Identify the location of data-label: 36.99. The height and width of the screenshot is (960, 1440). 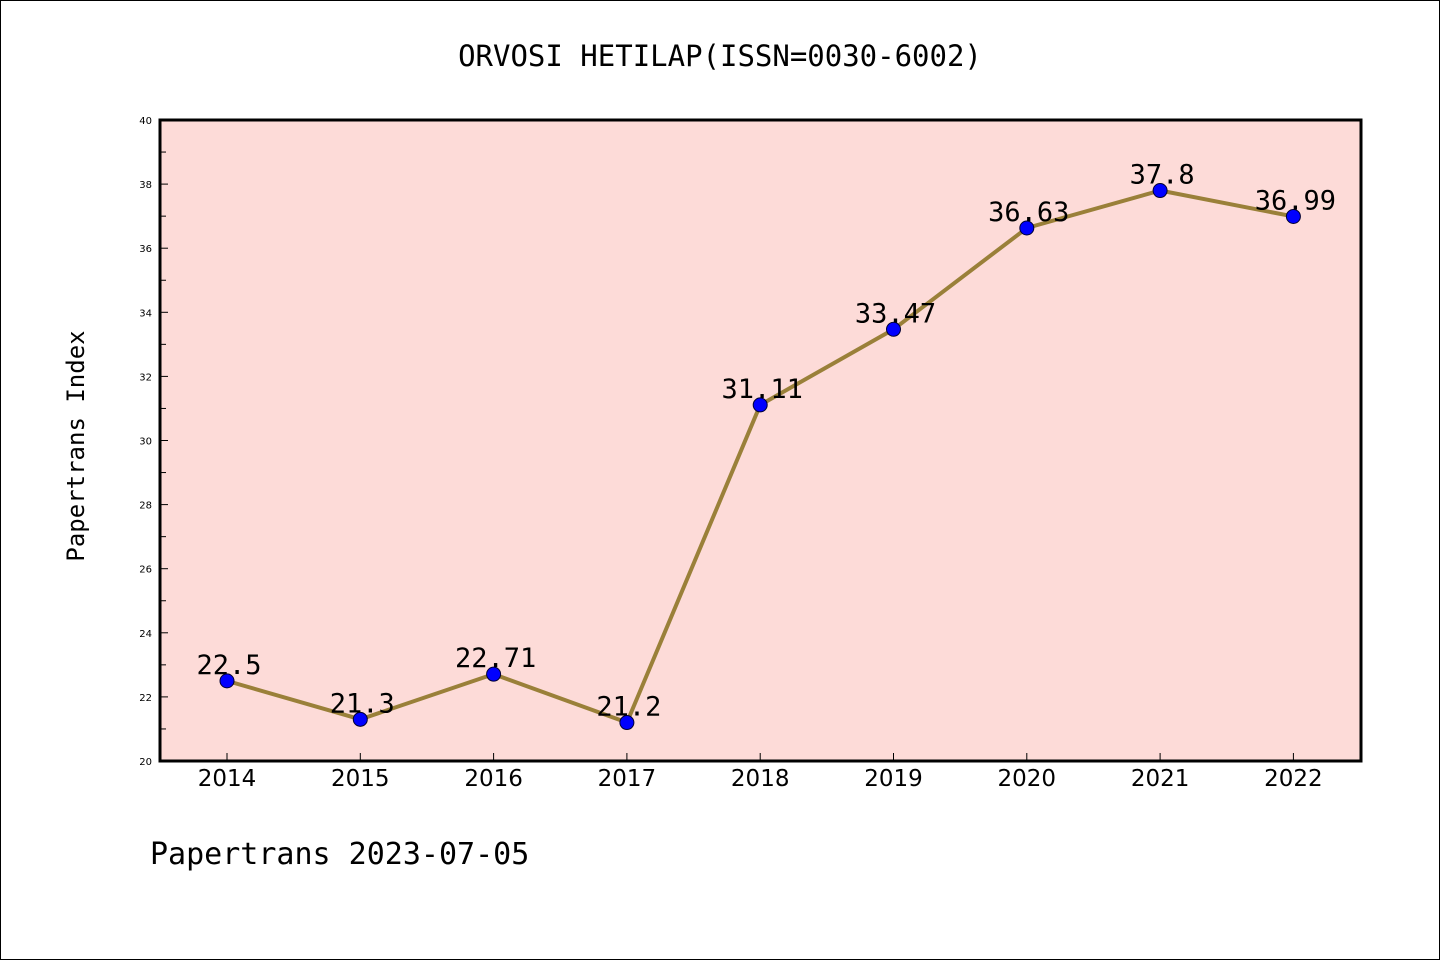
(1295, 200).